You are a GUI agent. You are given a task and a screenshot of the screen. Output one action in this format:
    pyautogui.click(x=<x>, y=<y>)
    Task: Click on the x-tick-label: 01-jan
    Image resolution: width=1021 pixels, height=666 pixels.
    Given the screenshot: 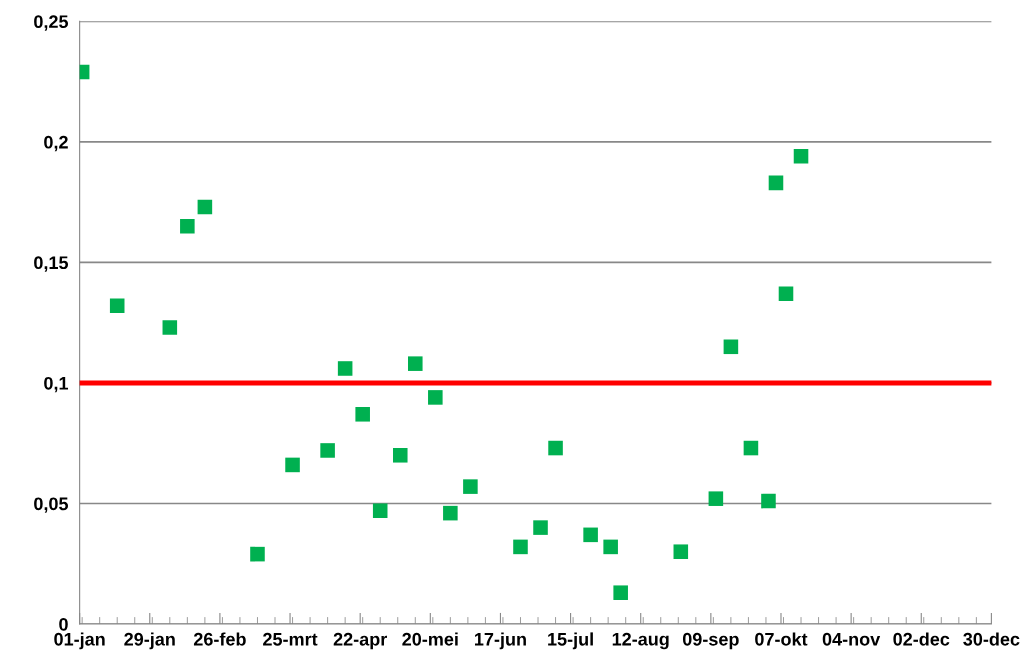 What is the action you would take?
    pyautogui.click(x=79, y=641)
    